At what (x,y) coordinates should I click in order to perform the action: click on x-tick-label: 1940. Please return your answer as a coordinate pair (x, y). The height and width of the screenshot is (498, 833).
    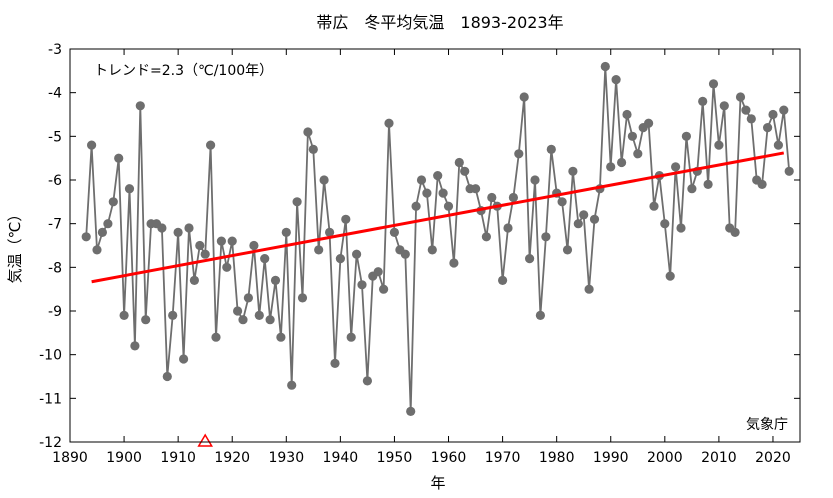
    Looking at the image, I should click on (341, 458).